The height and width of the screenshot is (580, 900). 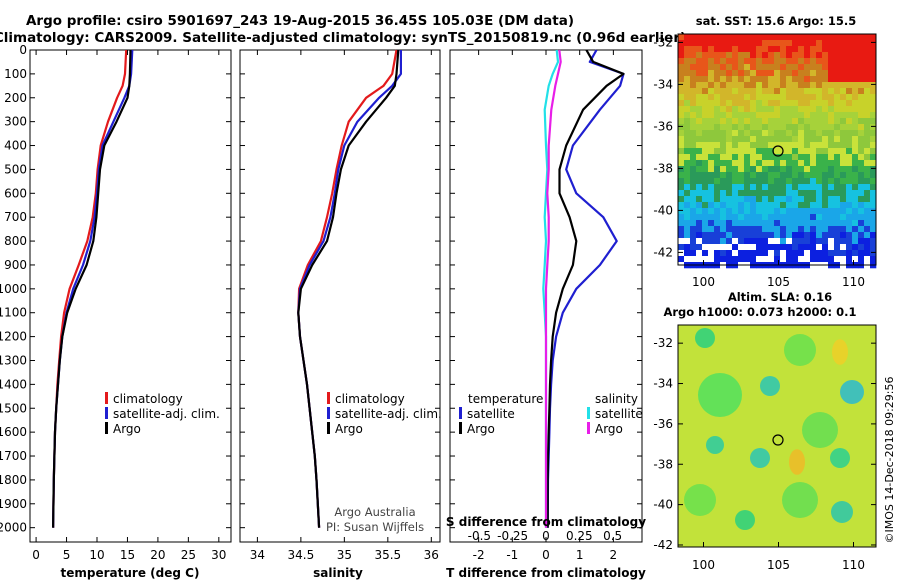 I want to click on x-tick-label: 0.5, so click(x=612, y=536).